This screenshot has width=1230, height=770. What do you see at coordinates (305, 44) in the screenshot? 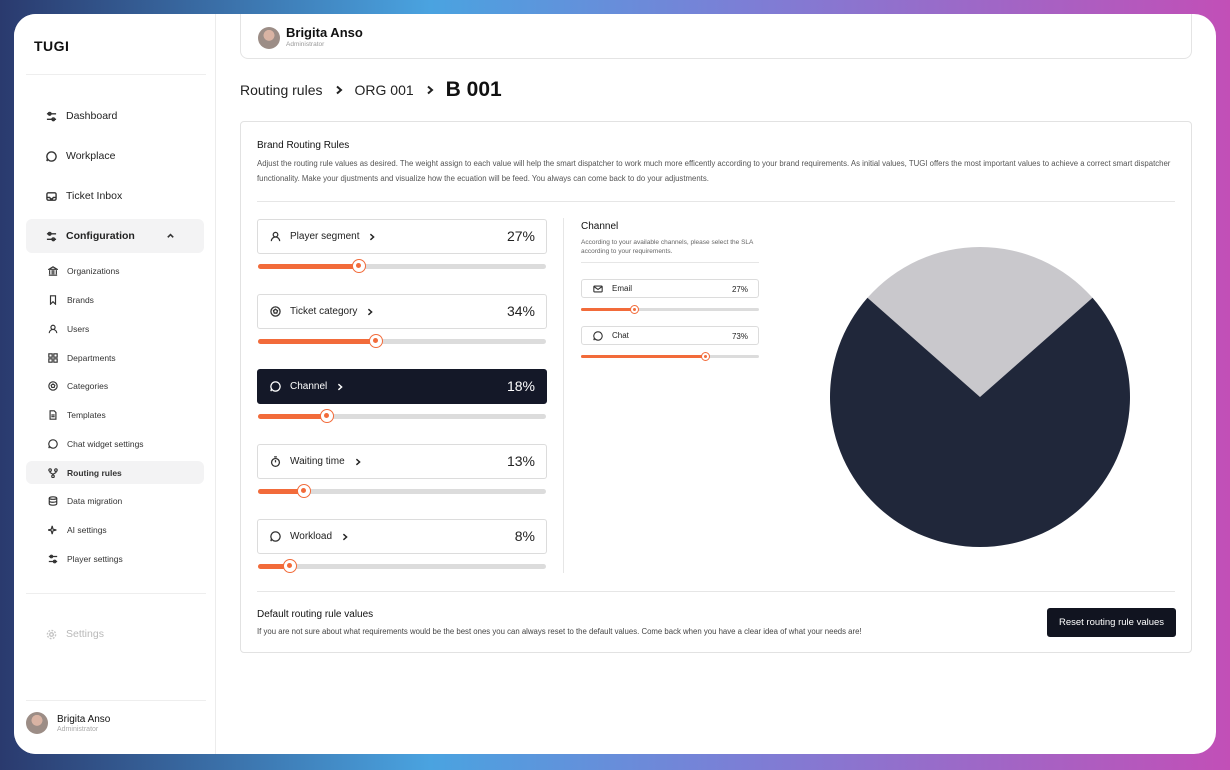
I see `header-user-role: Administrator` at bounding box center [305, 44].